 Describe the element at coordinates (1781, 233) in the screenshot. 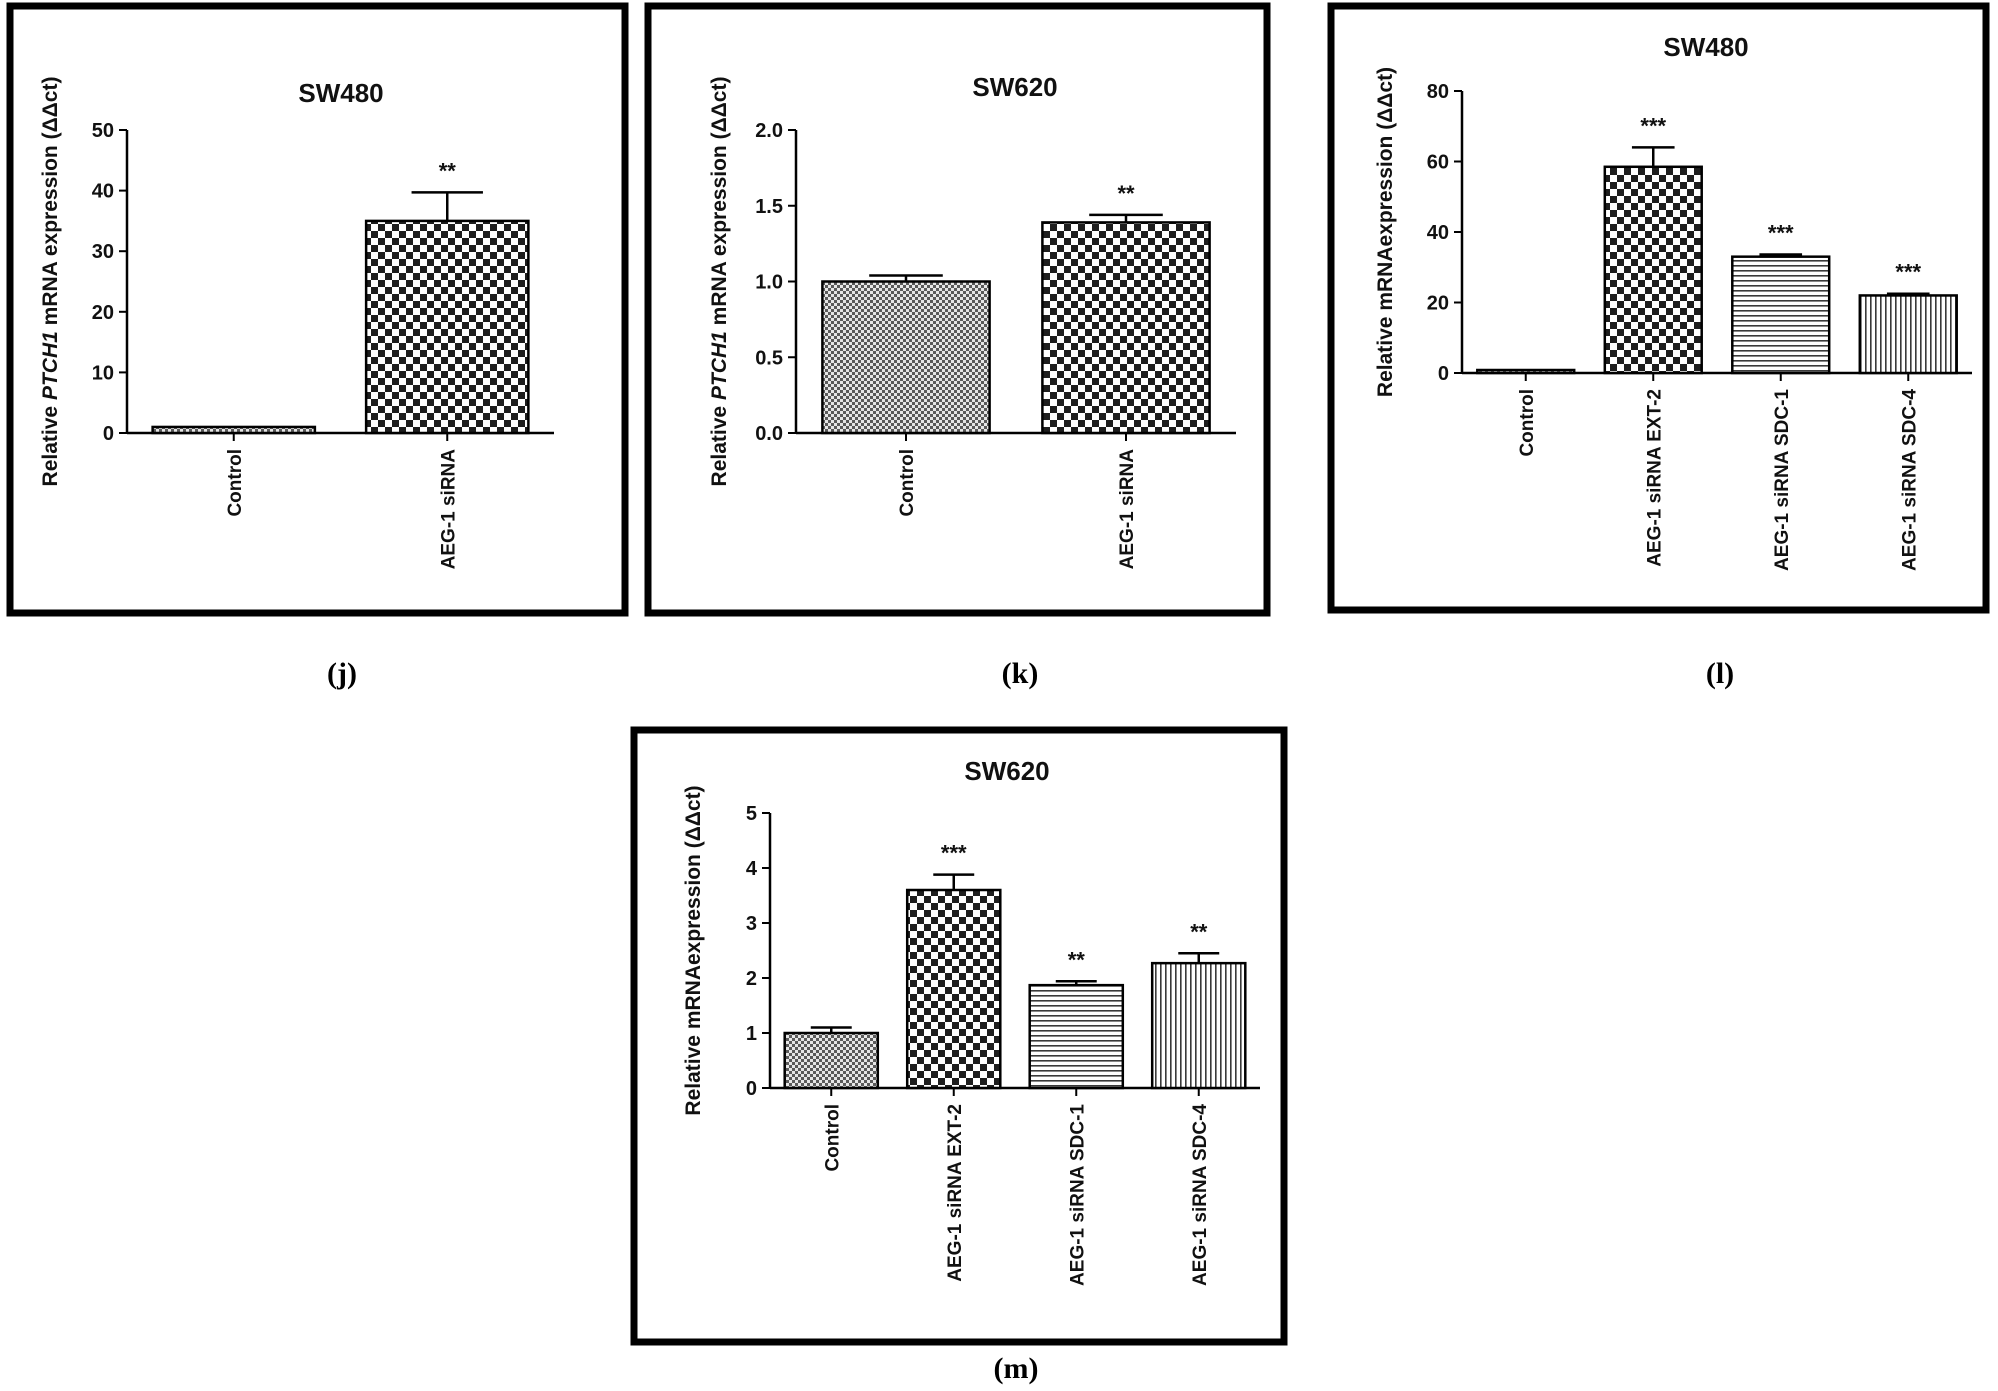

I see `panel-l-significance-2: ***` at that location.